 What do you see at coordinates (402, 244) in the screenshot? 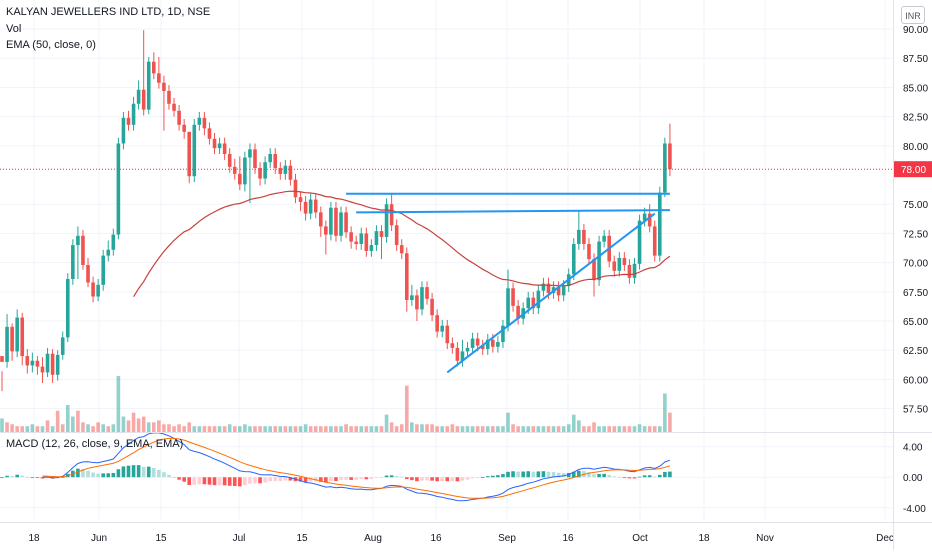
I see `ema-50-line` at bounding box center [402, 244].